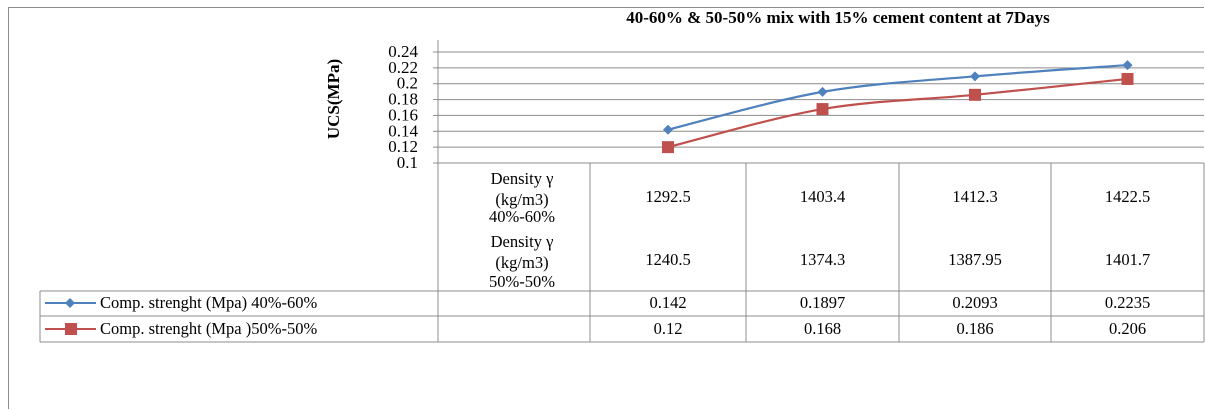  Describe the element at coordinates (822, 196) in the screenshot. I see `category-value: 1403.4` at that location.